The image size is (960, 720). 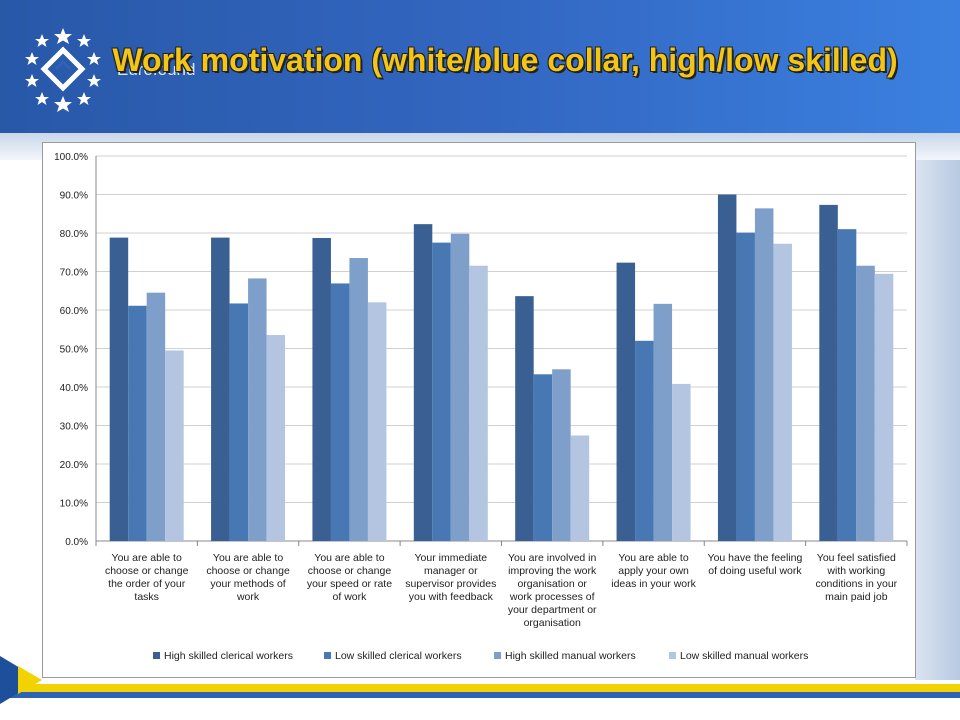 I want to click on footer-blue-band, so click(x=480, y=695).